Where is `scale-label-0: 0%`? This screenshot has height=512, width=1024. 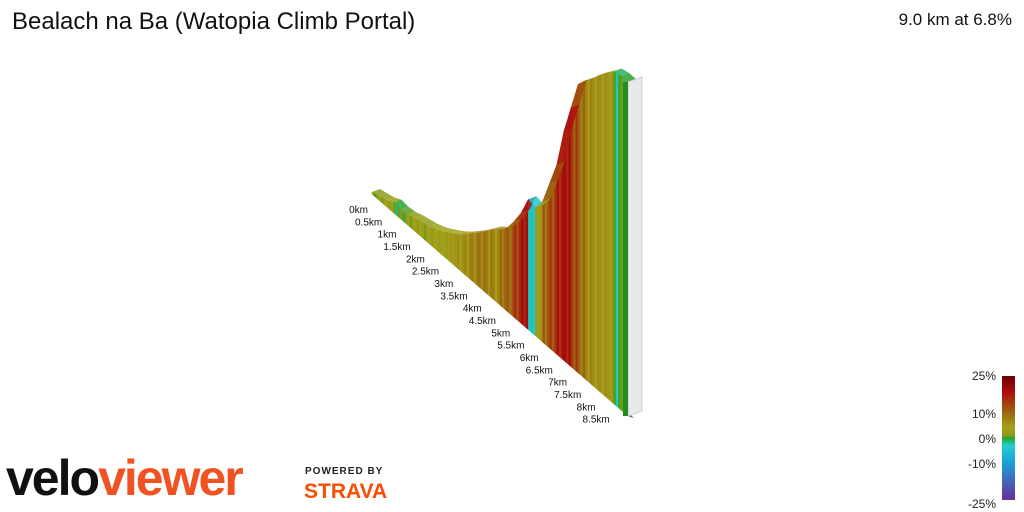
scale-label-0: 0% is located at coordinates (988, 439).